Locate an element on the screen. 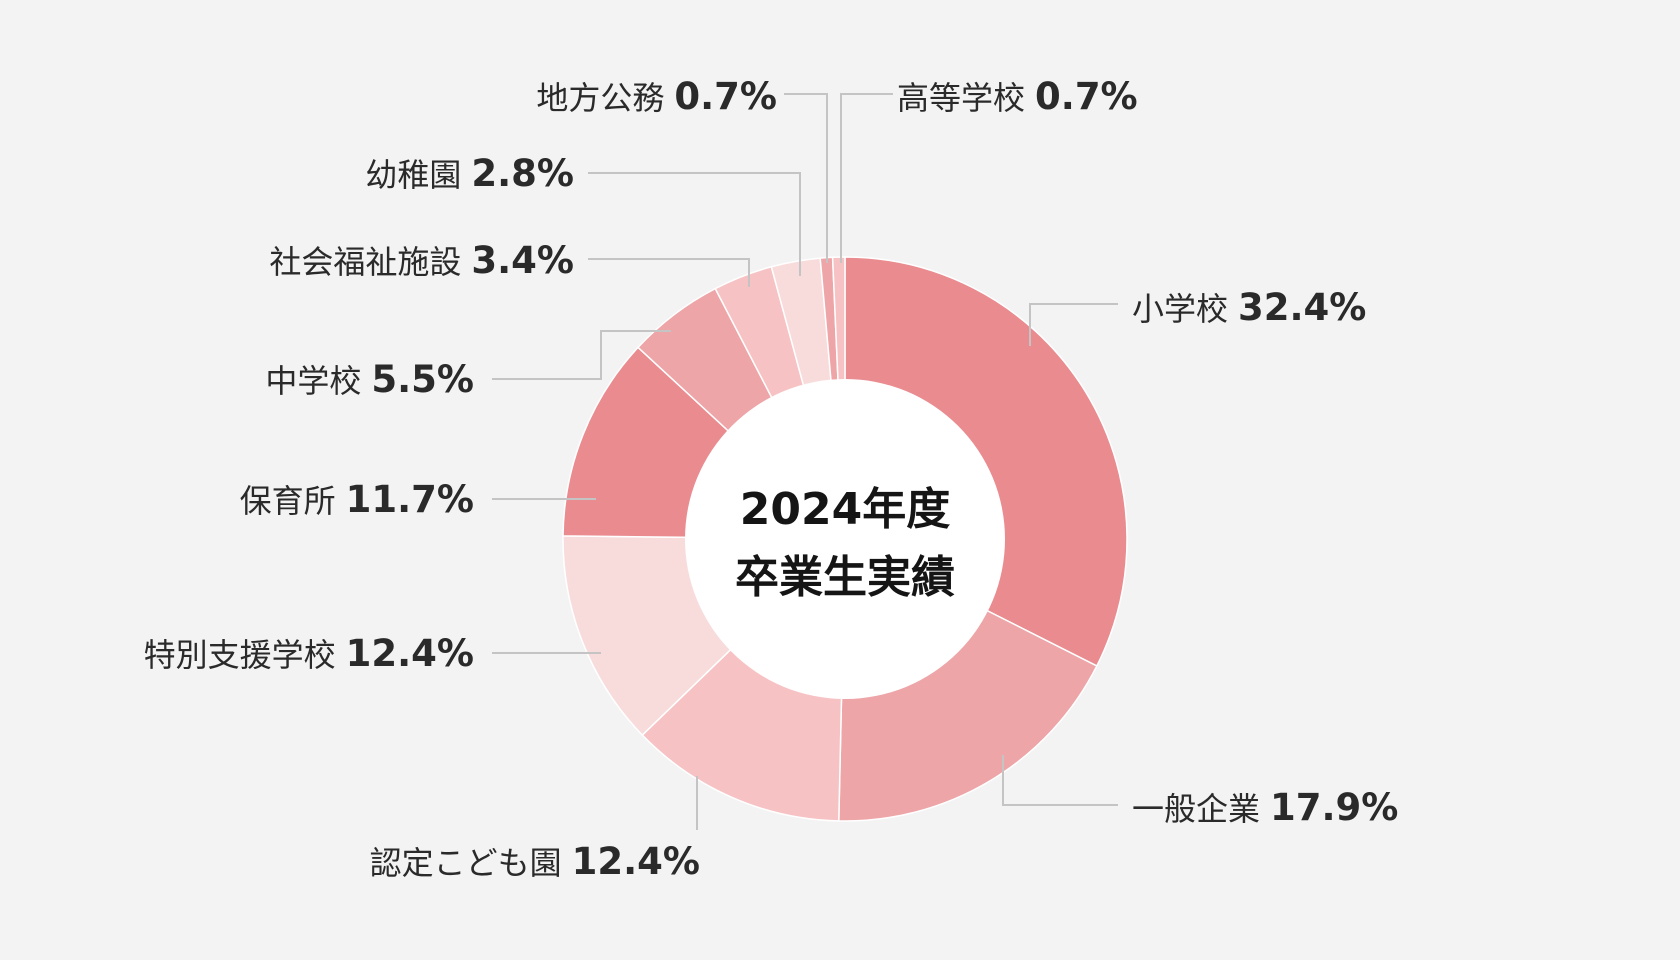 This screenshot has height=960, width=1680. slice-label: 一般企業 17.9% is located at coordinates (1265, 807).